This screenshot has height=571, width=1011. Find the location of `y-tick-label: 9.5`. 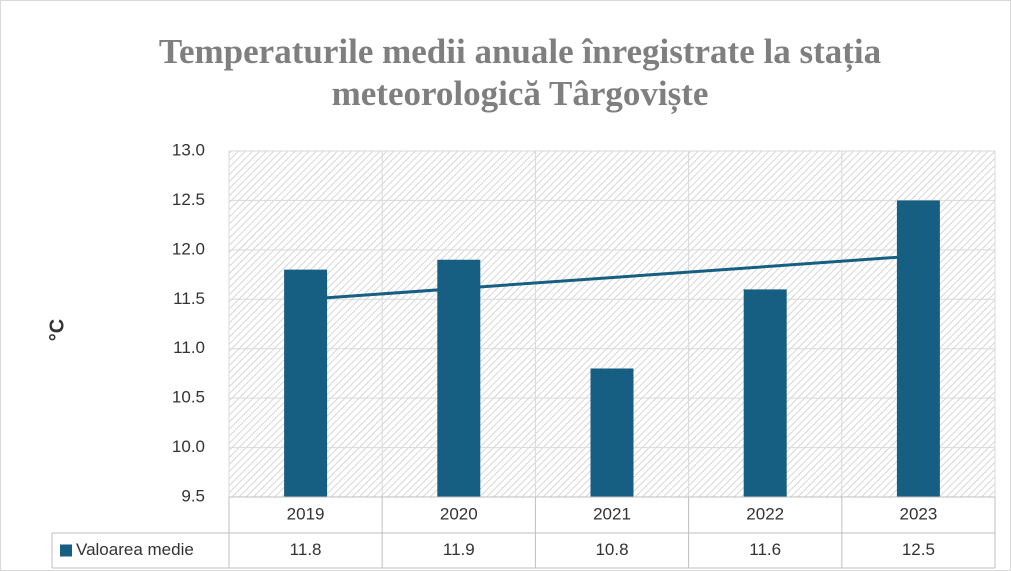

y-tick-label: 9.5 is located at coordinates (193, 495).